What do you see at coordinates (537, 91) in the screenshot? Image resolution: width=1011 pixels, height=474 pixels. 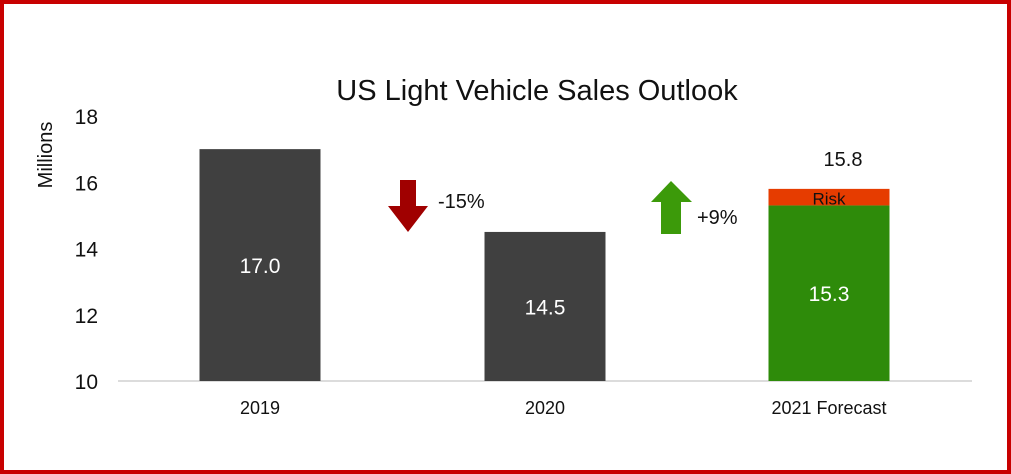 I see `chart-title: US Light Vehicle Sales Outlook` at bounding box center [537, 91].